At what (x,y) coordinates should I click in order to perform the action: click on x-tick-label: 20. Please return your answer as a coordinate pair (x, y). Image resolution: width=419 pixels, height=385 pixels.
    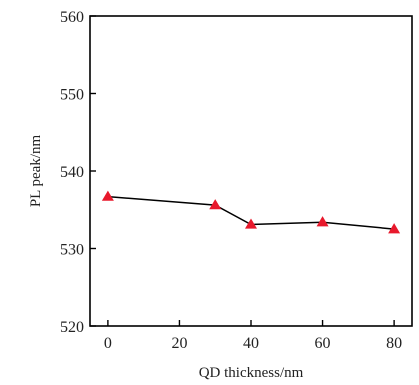
    Looking at the image, I should click on (179, 343).